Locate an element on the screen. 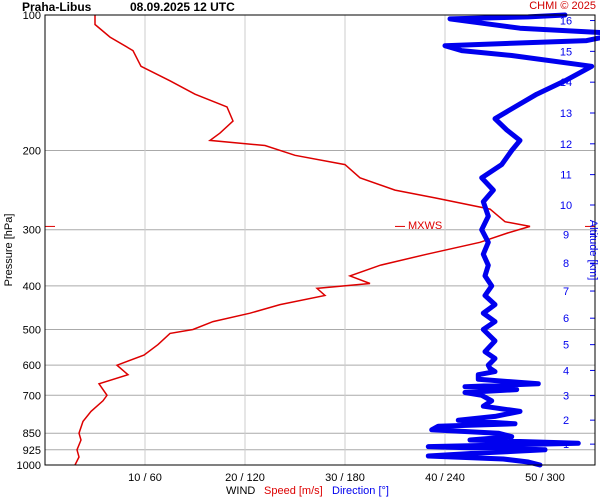  altitude-tick-label: 16 is located at coordinates (566, 22).